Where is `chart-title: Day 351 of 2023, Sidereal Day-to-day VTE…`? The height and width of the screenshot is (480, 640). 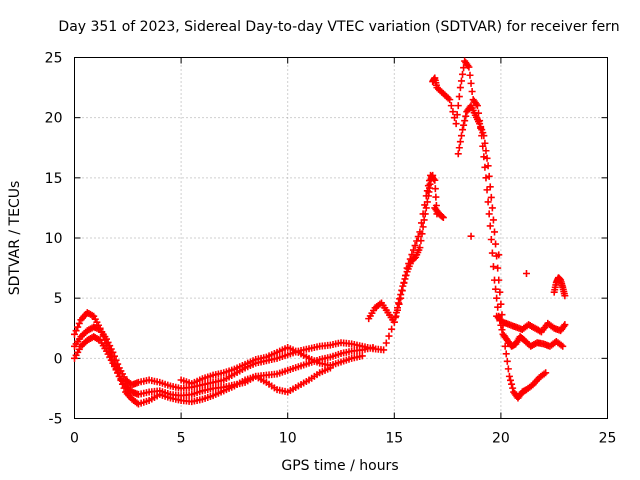
chart-title: Day 351 of 2023, Sidereal Day-to-day VTE… is located at coordinates (338, 27).